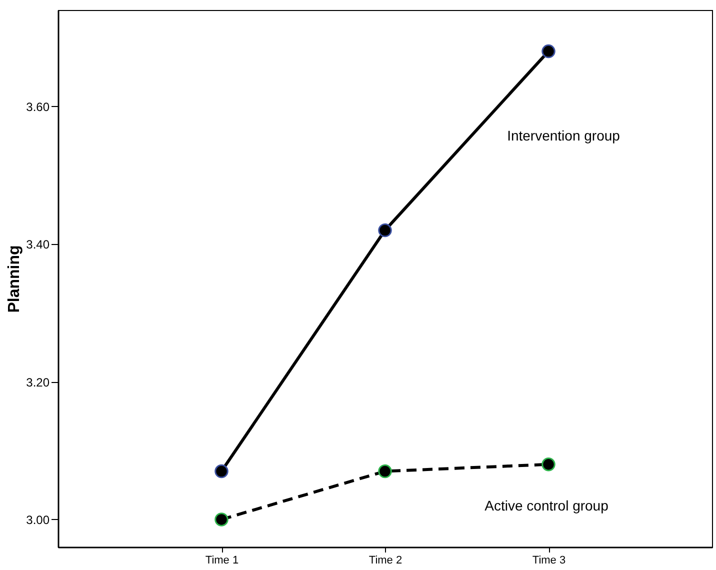 This screenshot has width=716, height=570. What do you see at coordinates (38, 382) in the screenshot?
I see `y-tick-label: 3.20` at bounding box center [38, 382].